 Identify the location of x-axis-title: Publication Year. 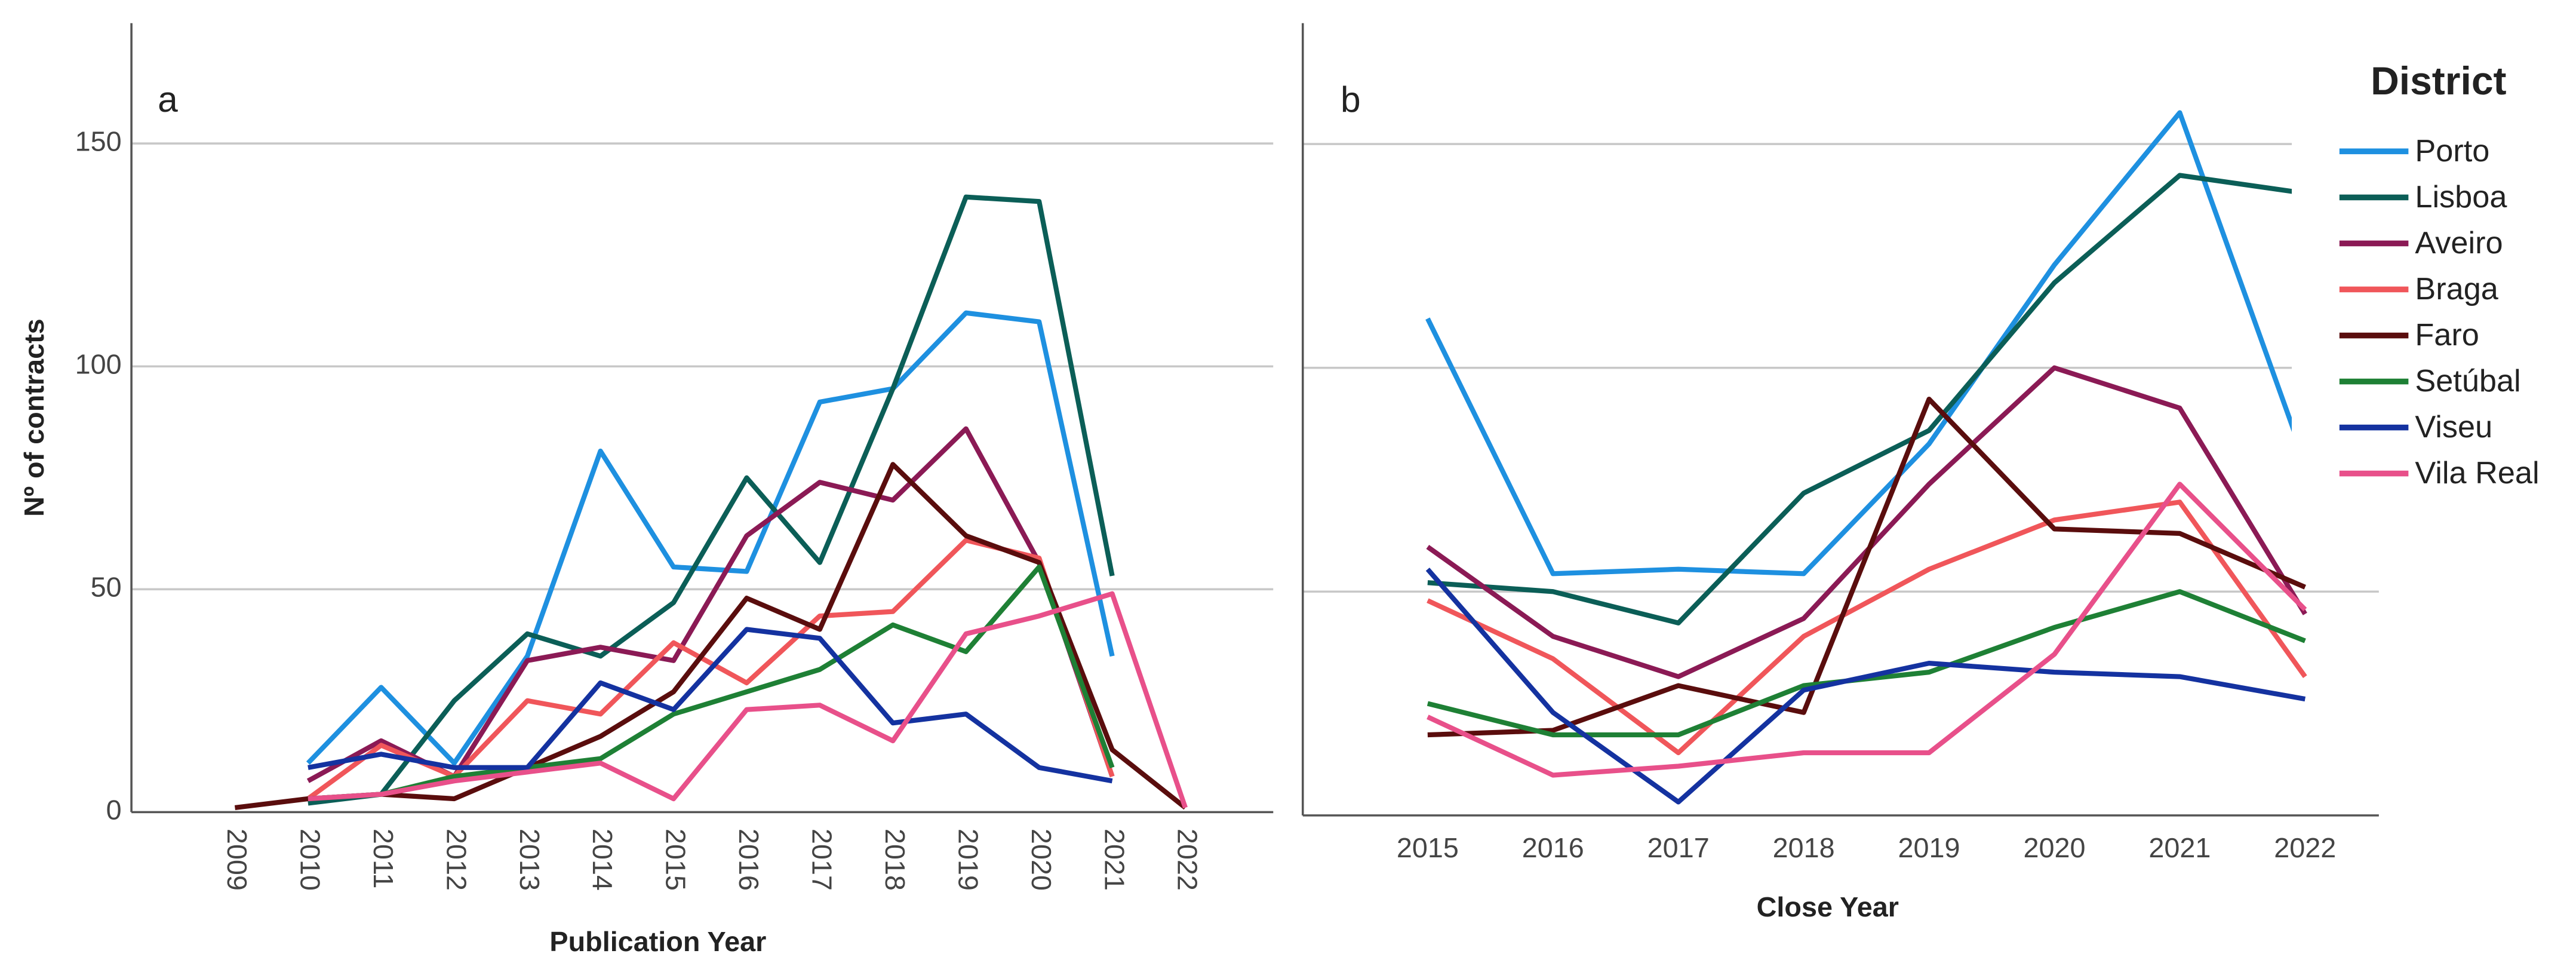
(657, 941).